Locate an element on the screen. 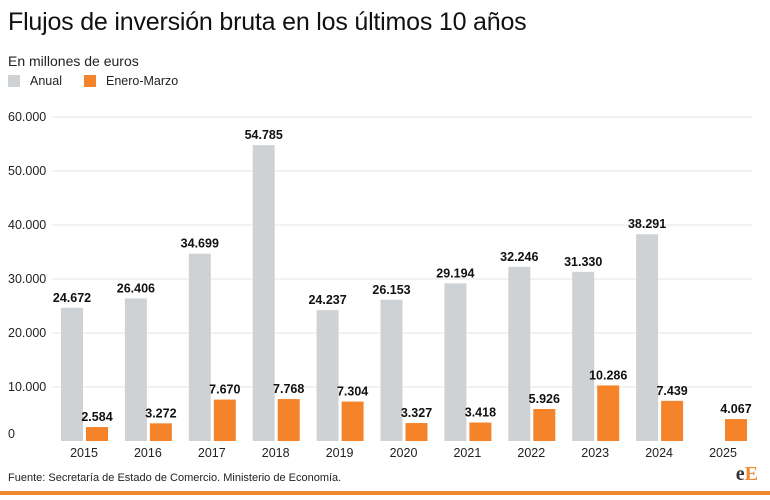 The width and height of the screenshot is (770, 500). legend-item-annual: Anual is located at coordinates (35, 81).